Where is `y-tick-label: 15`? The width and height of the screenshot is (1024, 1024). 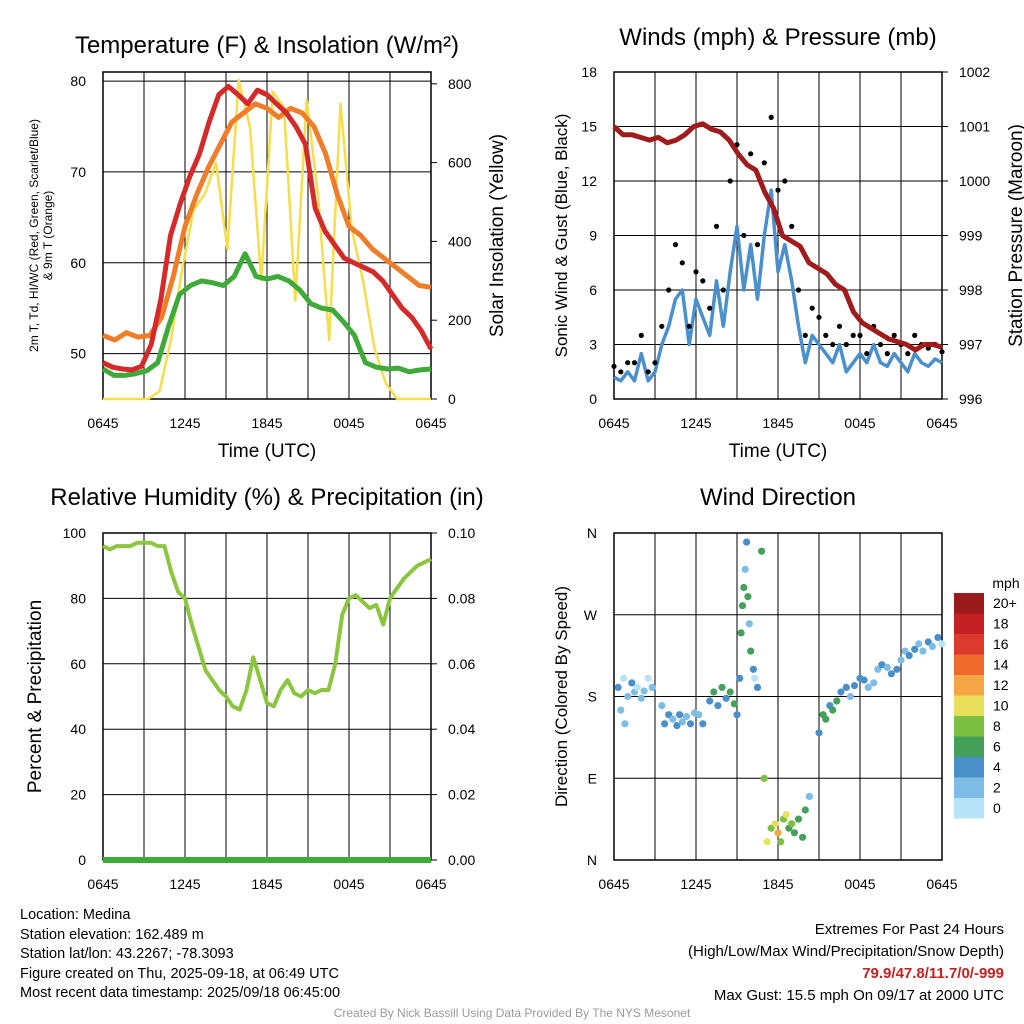 y-tick-label: 15 is located at coordinates (589, 127).